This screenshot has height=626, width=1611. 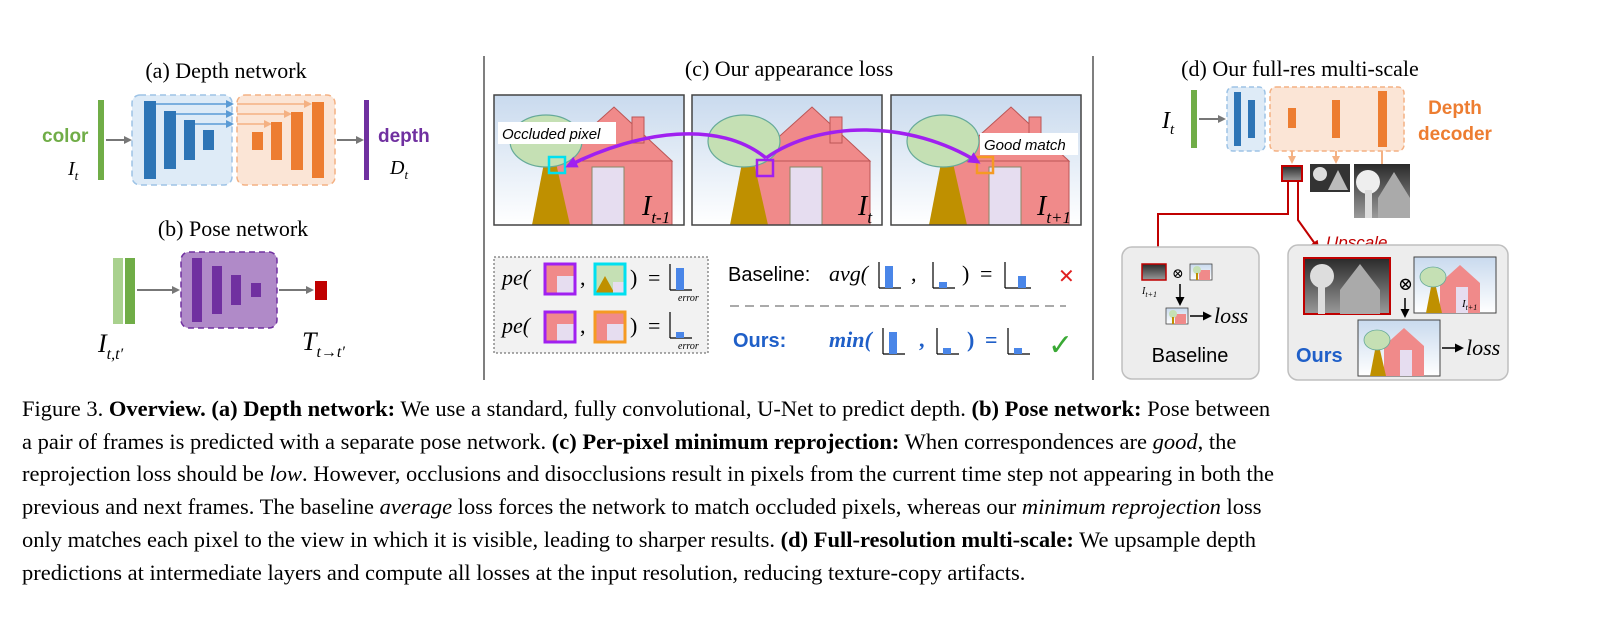 I want to click on panel-d-title: (d) Our full-res multi-scale, so click(x=1300, y=68).